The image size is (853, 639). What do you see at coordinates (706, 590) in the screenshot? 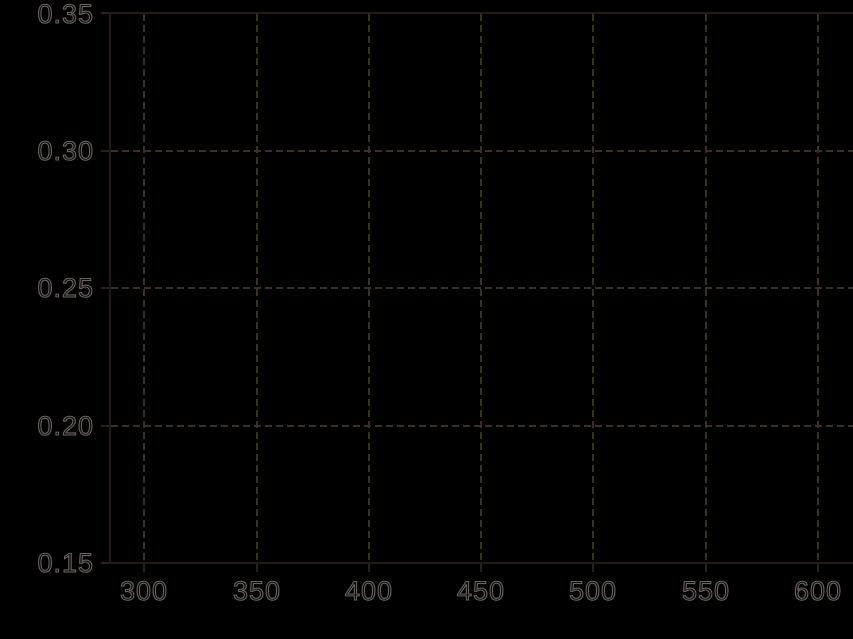
I see `x-tick-label: 550` at bounding box center [706, 590].